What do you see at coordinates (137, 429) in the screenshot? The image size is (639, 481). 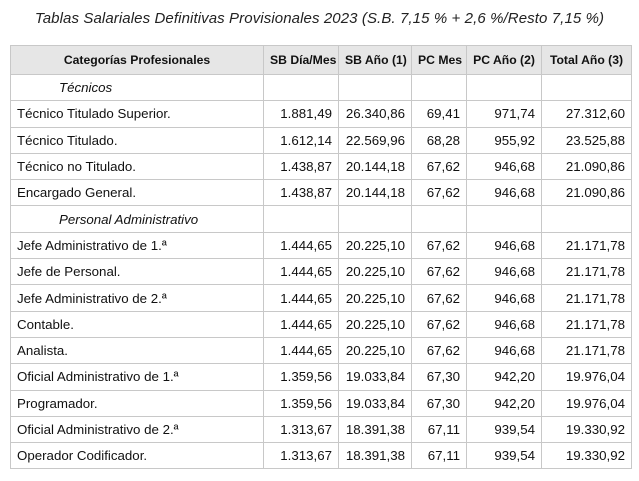 I see `category-cell: Oficial Administrativo de 2.ª` at bounding box center [137, 429].